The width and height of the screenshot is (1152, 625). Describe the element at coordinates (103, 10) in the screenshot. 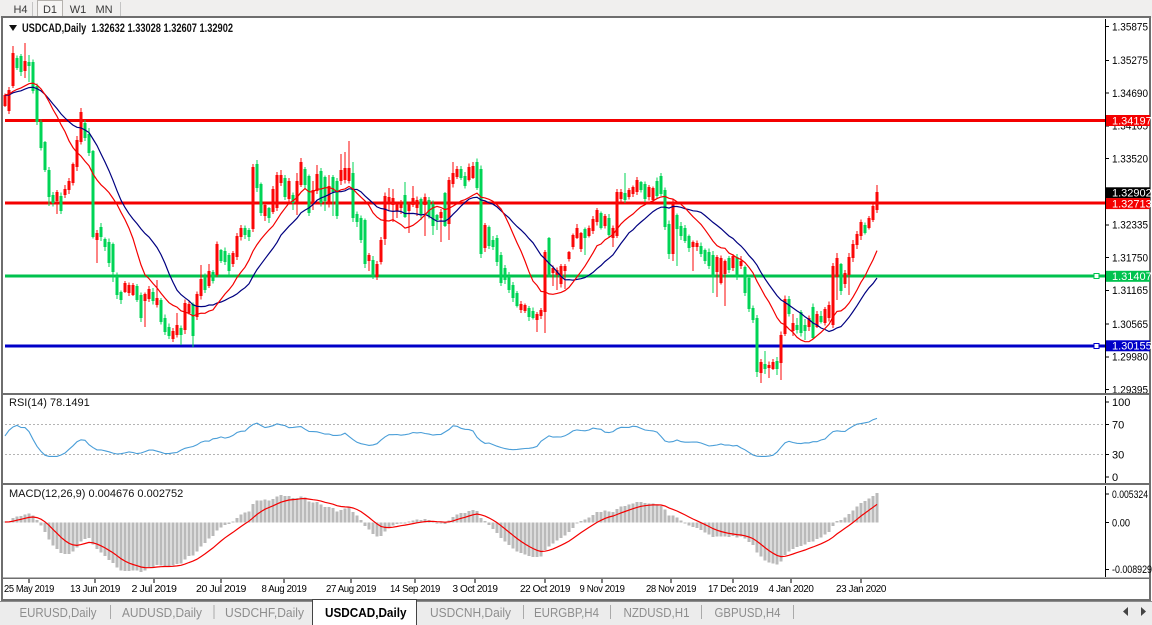

I see `svg-text: MN` at that location.